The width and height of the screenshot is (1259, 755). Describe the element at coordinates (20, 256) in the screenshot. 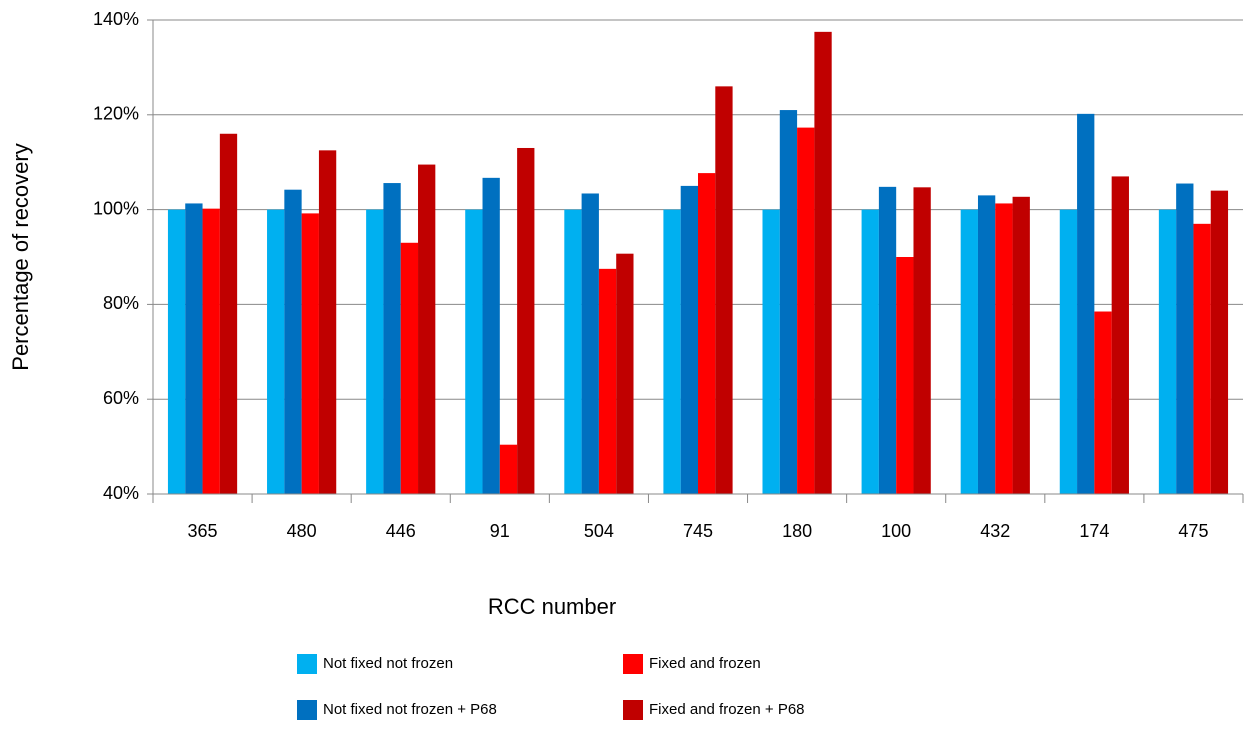

I see `y-axis-title: Percentage of recovery` at that location.